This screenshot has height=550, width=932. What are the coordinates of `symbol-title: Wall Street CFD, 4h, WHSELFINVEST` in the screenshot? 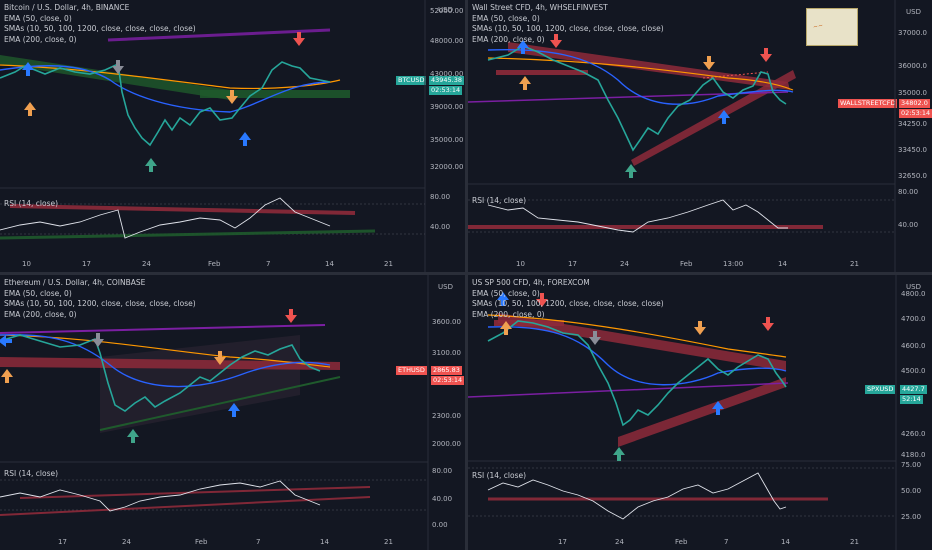 It's located at (540, 7).